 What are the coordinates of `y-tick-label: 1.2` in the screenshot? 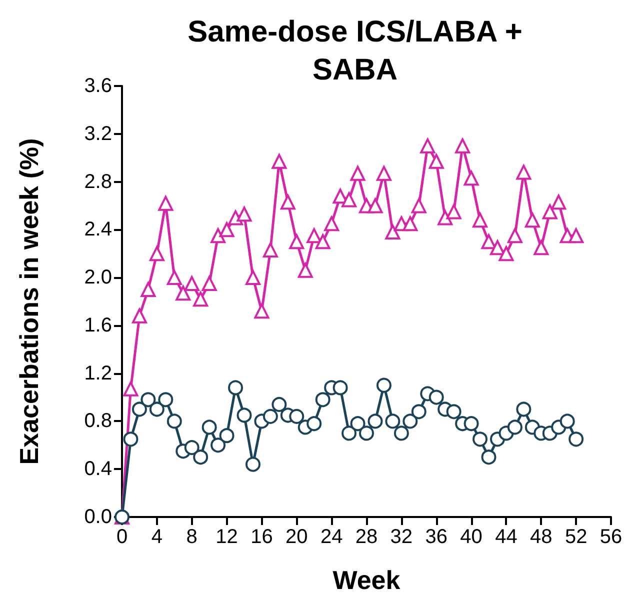 It's located at (98, 373).